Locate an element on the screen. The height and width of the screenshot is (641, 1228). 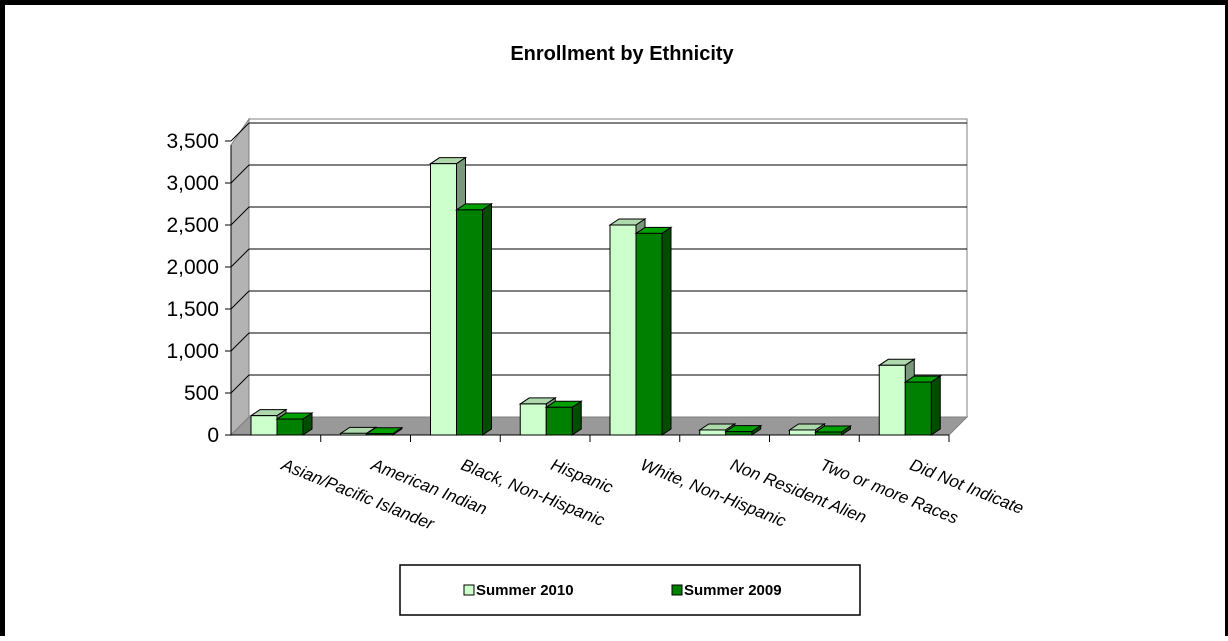
y-tick-label: 3,500 is located at coordinates (192, 141).